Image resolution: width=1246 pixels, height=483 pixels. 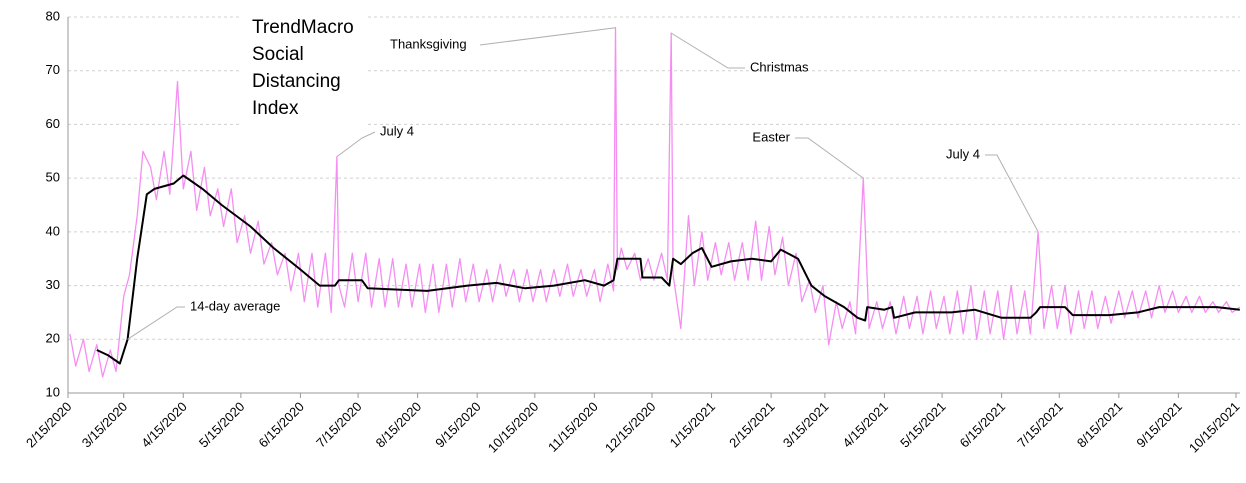 I want to click on title-box, so click(x=304, y=71).